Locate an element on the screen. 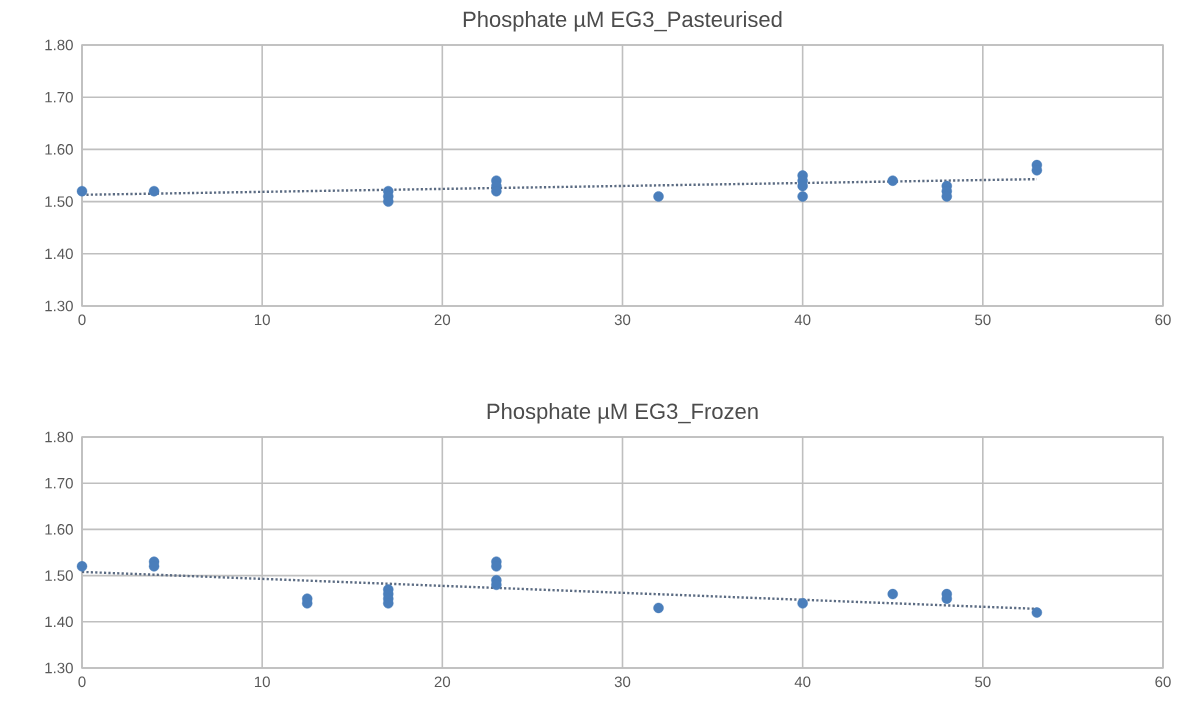 This screenshot has height=707, width=1201. chart-title: Phosphate µM EG3_Frozen is located at coordinates (622, 413).